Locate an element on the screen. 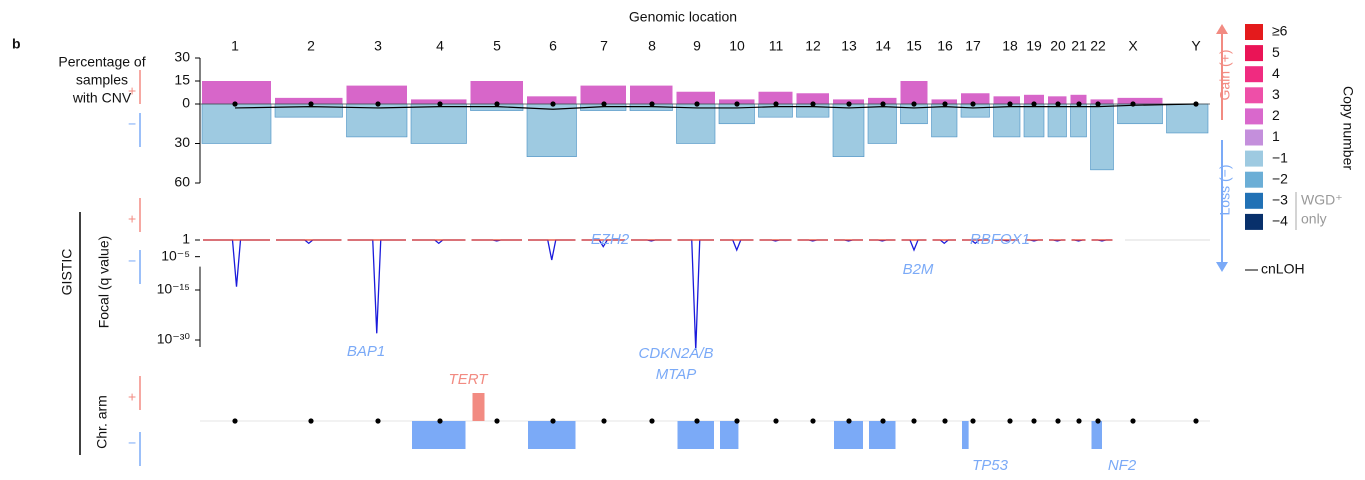 The height and width of the screenshot is (480, 1365). chromosome-label: 19 is located at coordinates (1034, 46).